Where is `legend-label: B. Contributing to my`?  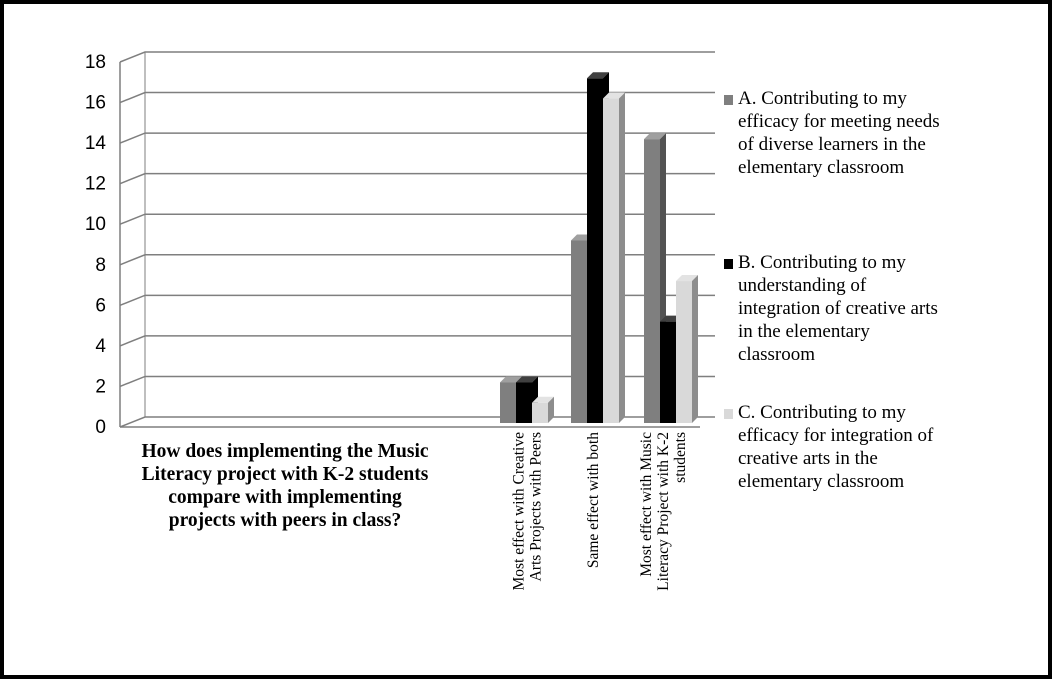
legend-label: B. Contributing to my is located at coordinates (822, 262).